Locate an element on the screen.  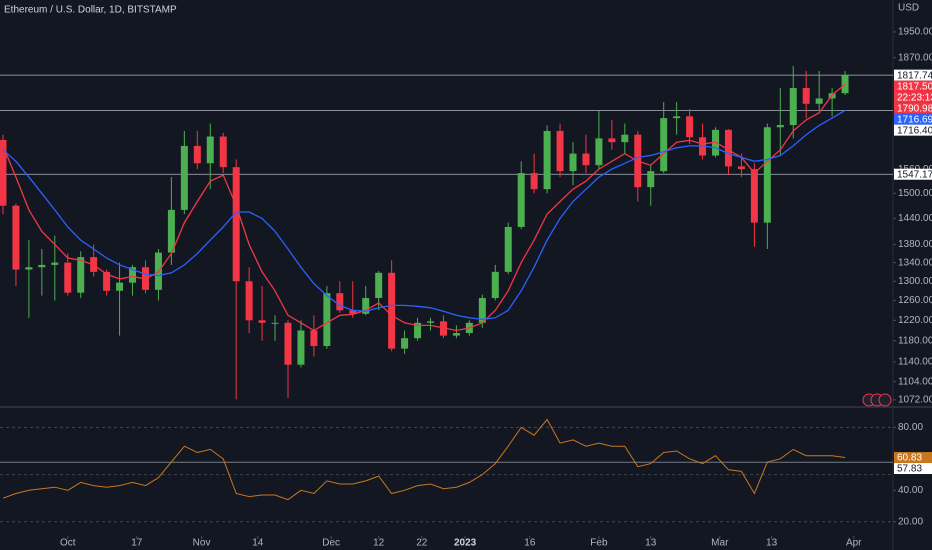
y-tick-label: 1870.00 is located at coordinates (915, 57).